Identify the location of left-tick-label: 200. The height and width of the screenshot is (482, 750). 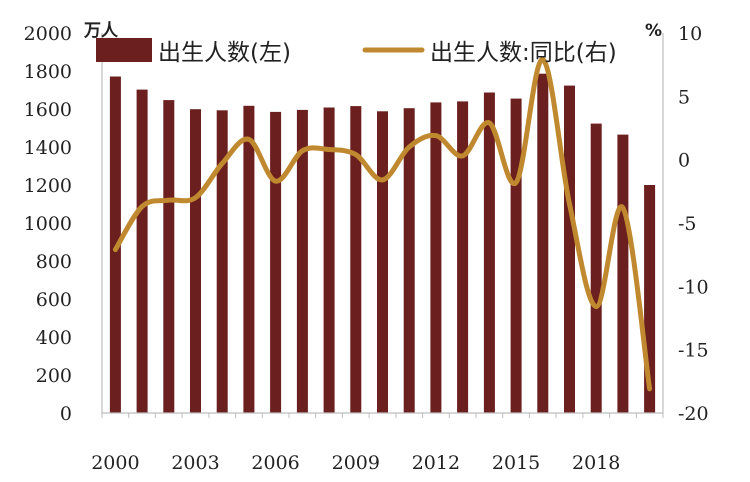
(54, 376).